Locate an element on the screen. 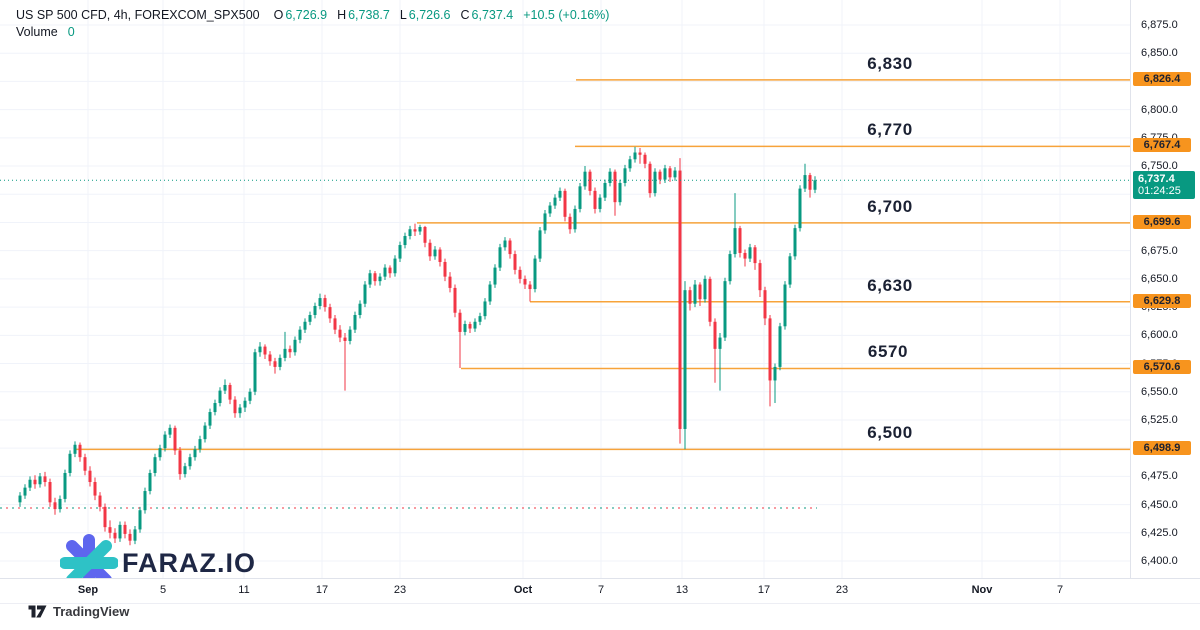  level-price-label: 6,629.8 is located at coordinates (1162, 300).